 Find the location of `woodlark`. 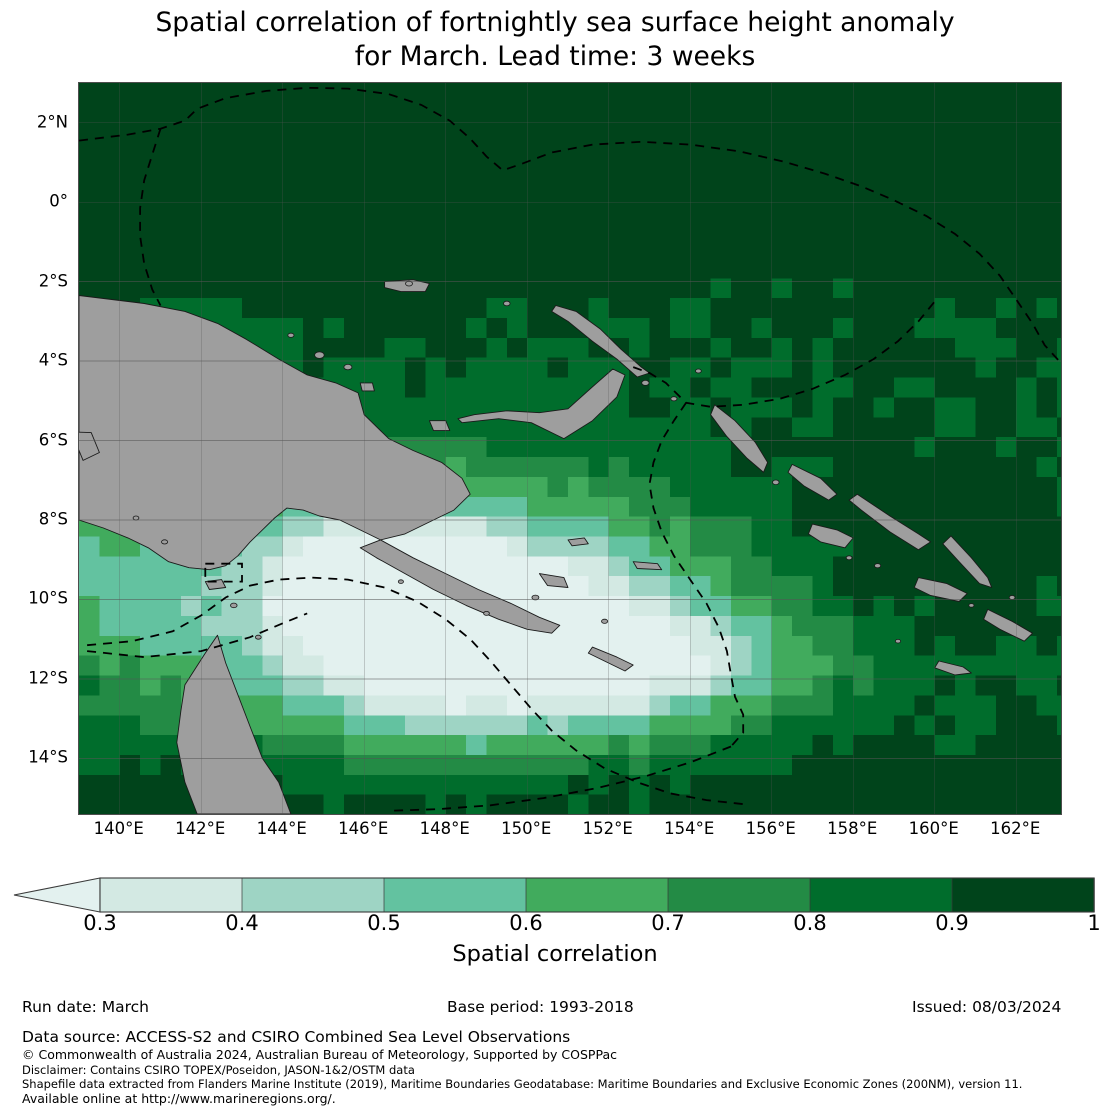

woodlark is located at coordinates (647, 566).